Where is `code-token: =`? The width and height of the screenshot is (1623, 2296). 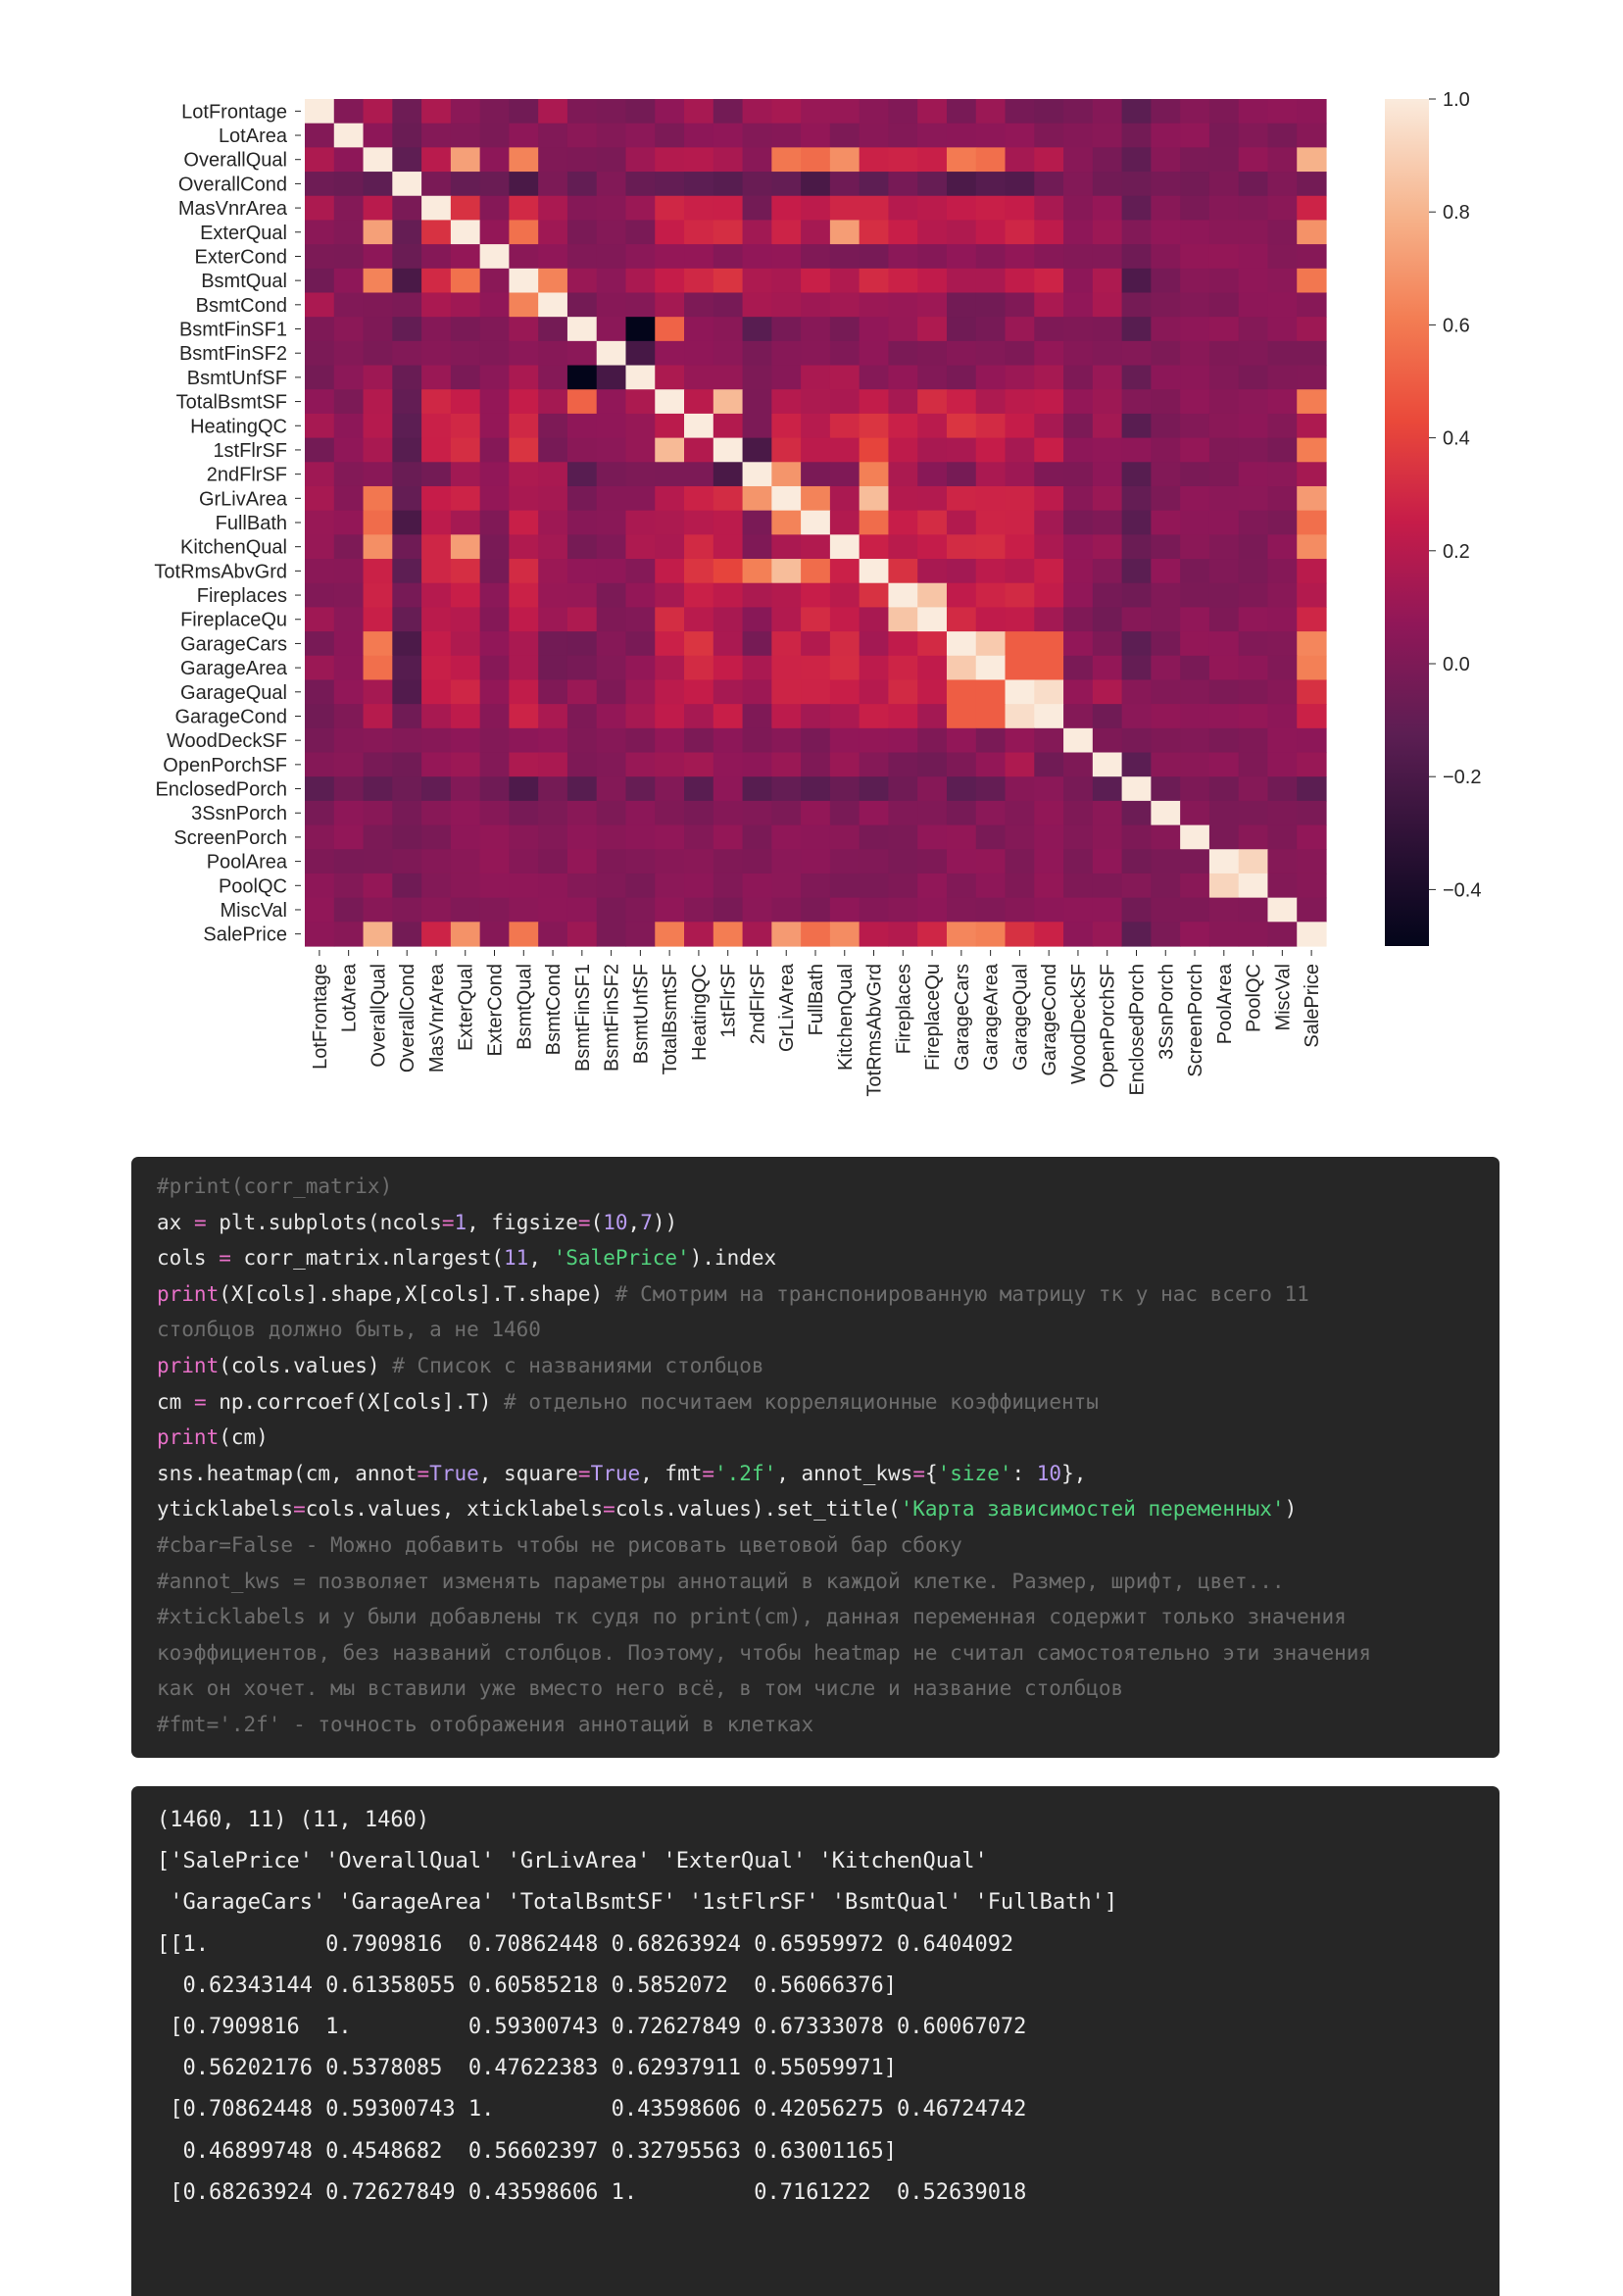 code-token: = is located at coordinates (919, 1473).